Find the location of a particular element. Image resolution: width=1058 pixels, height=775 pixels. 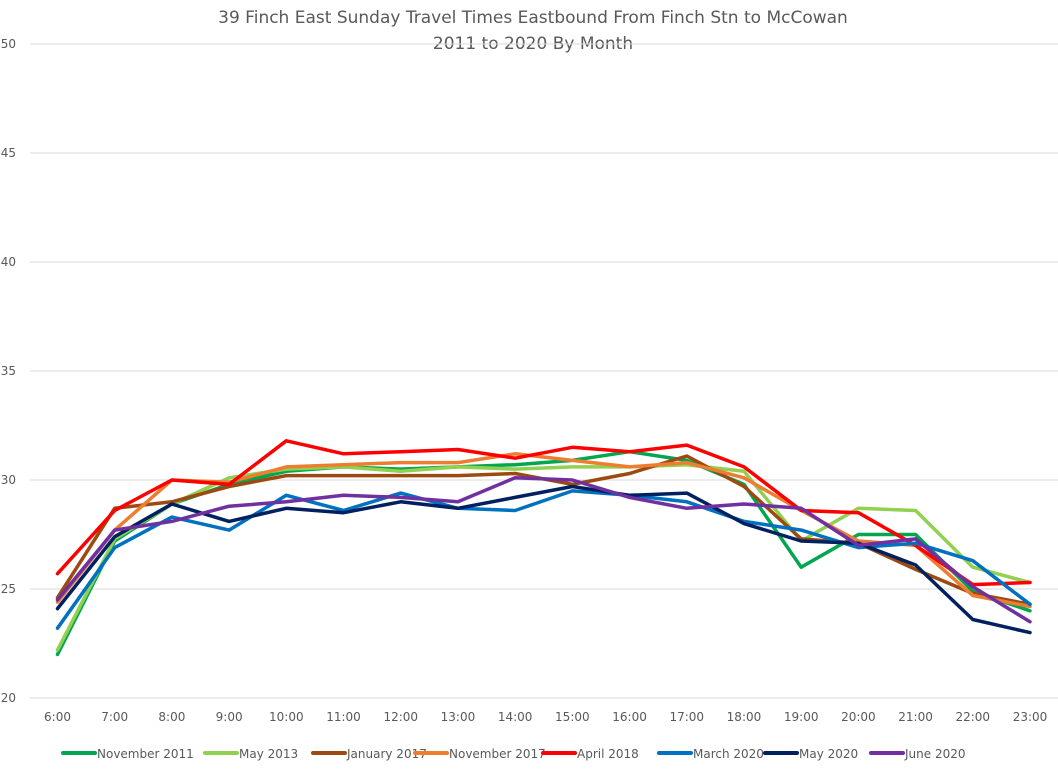

legend-item: November 2017 is located at coordinates (479, 754).